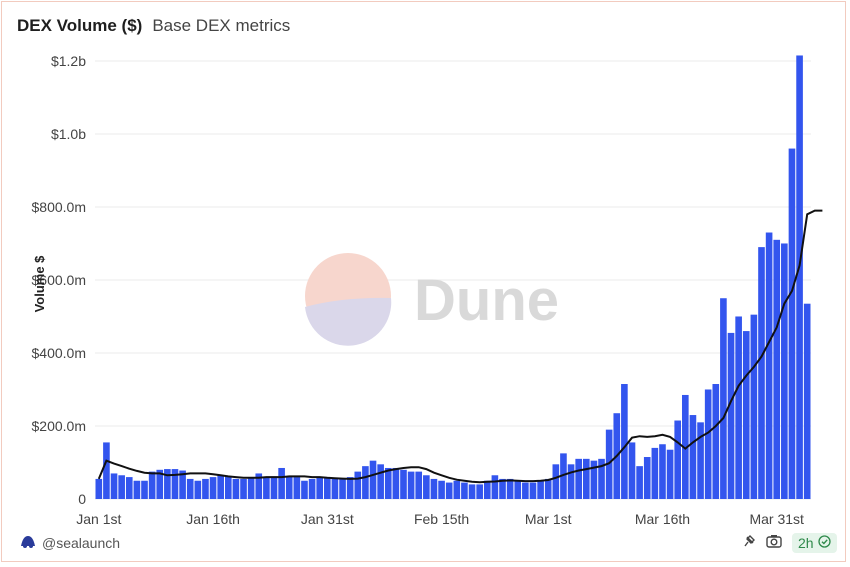 The width and height of the screenshot is (850, 567). I want to click on footer-author: @sealaunch, so click(70, 542).